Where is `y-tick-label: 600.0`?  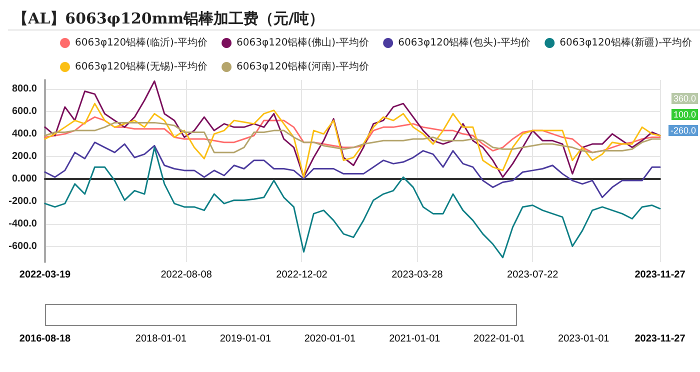
y-tick-label: 600.0 is located at coordinates (25, 111).